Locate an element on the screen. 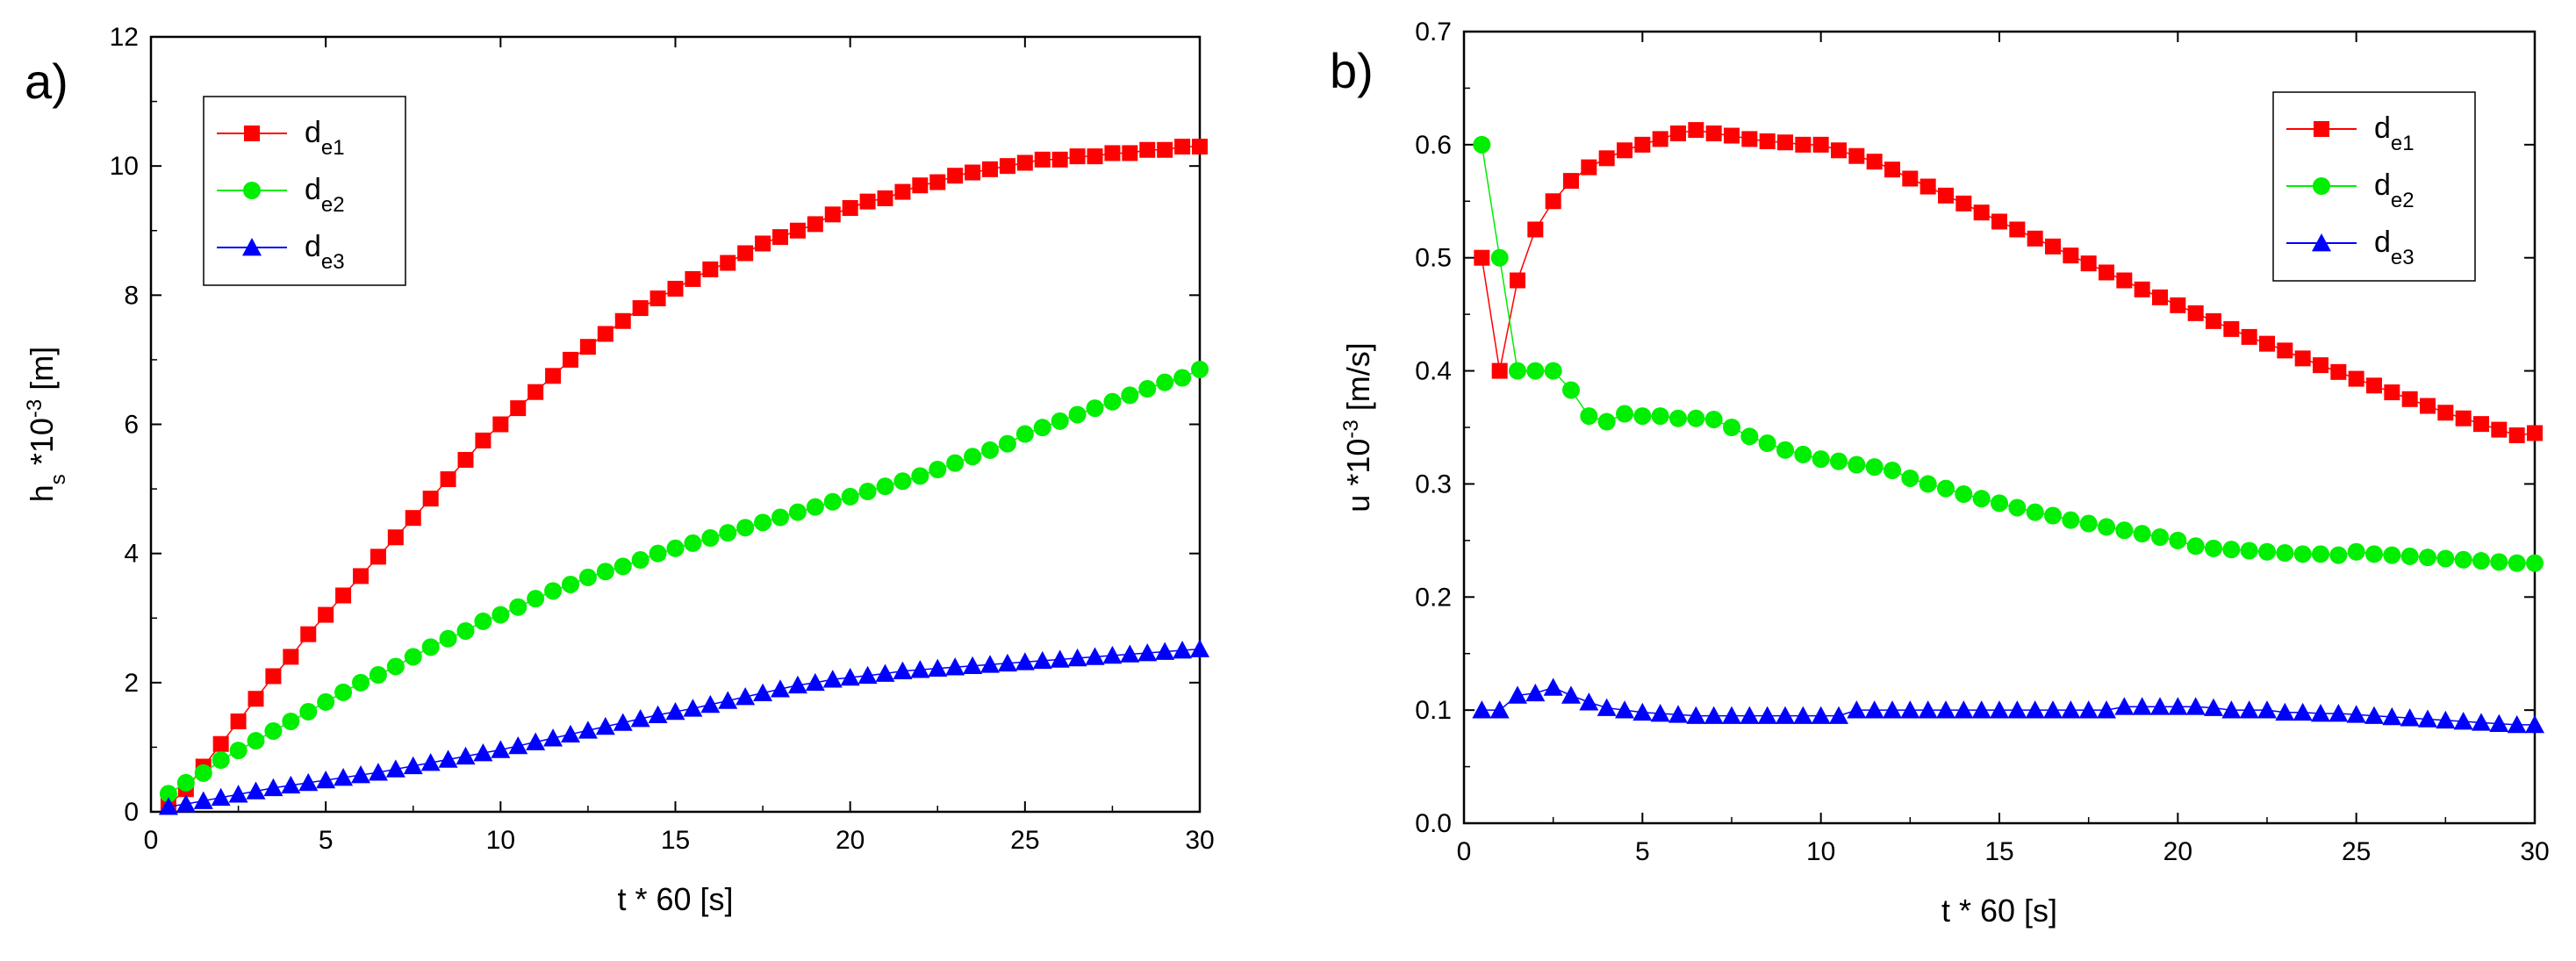 This screenshot has height=961, width=2576. x-tick-label: 30 is located at coordinates (2534, 851).